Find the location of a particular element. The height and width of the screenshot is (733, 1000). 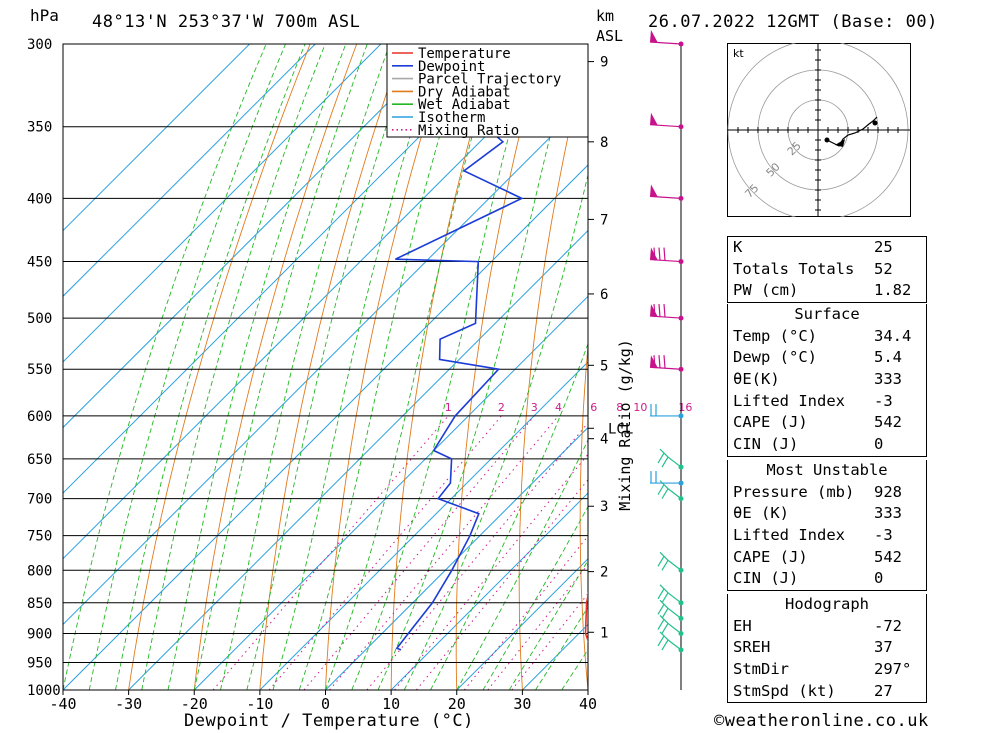

hodograph-title: Hodograph is located at coordinates (827, 604).